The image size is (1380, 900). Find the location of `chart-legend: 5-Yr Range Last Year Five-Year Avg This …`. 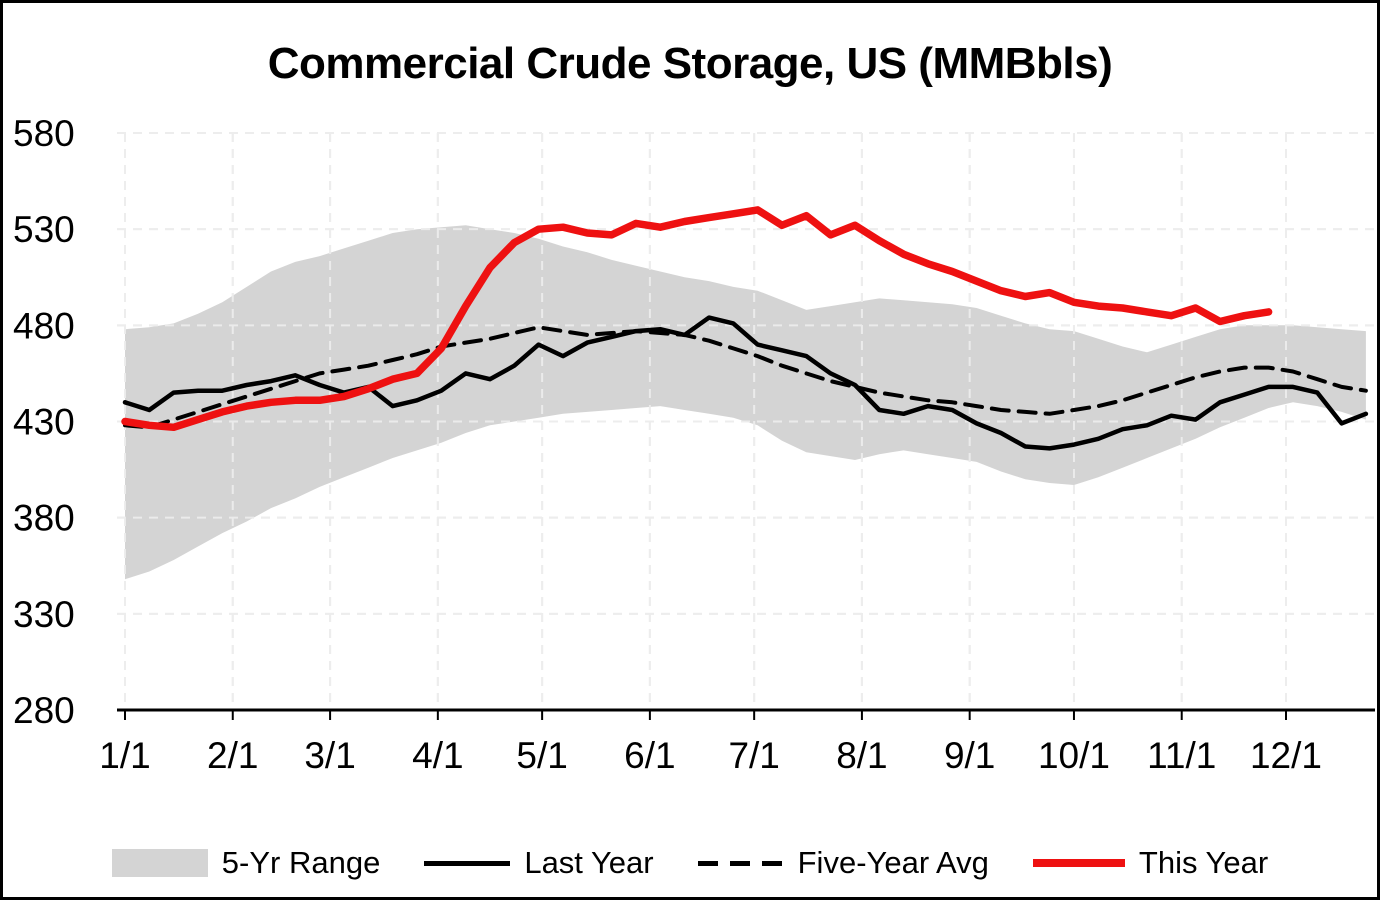

chart-legend: 5-Yr Range Last Year Five-Year Avg This … is located at coordinates (690, 863).